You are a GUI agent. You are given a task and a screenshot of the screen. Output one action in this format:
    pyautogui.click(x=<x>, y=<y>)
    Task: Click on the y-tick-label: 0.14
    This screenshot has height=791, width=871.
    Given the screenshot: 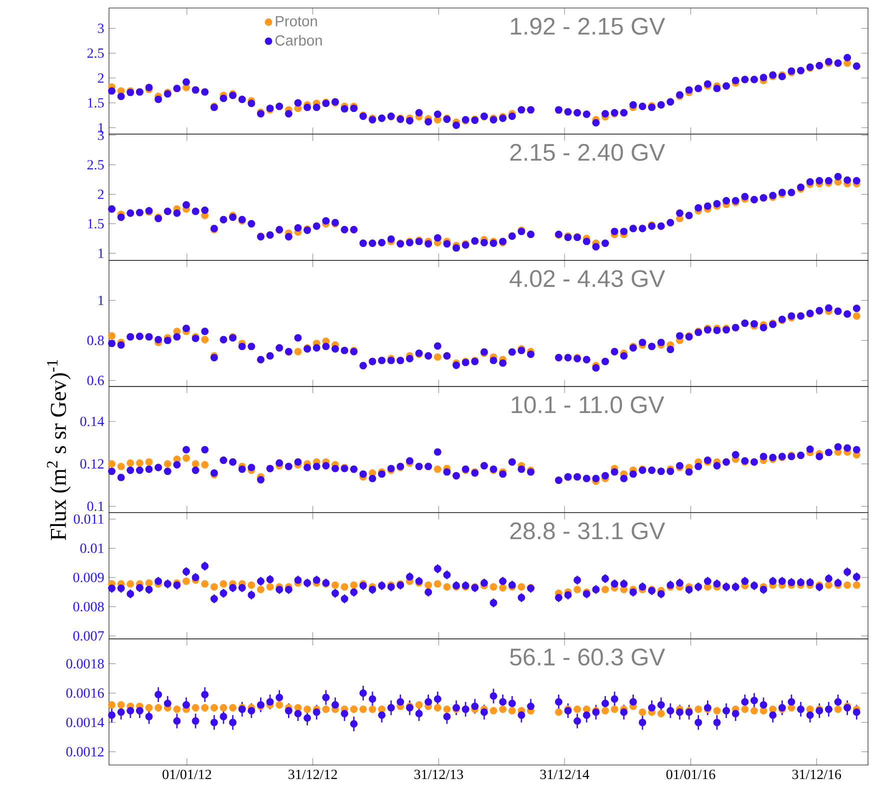 What is the action you would take?
    pyautogui.click(x=92, y=421)
    